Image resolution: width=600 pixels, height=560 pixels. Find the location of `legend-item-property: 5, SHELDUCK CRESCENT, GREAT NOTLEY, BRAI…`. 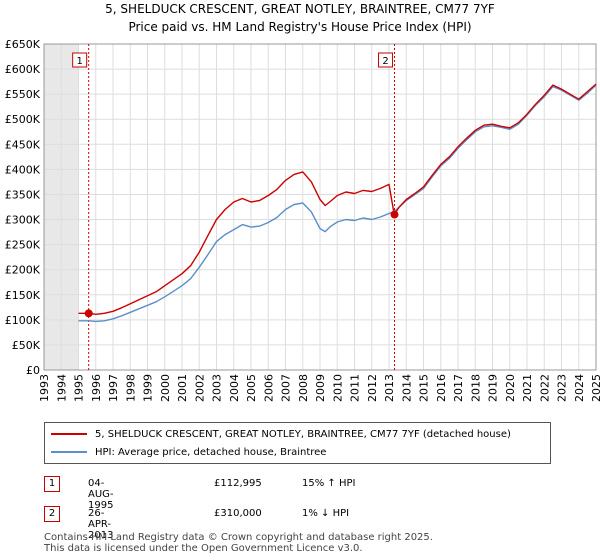

legend-item-property: 5, SHELDUCK CRESCENT, GREAT NOTLEY, BRAI… is located at coordinates (281, 434).